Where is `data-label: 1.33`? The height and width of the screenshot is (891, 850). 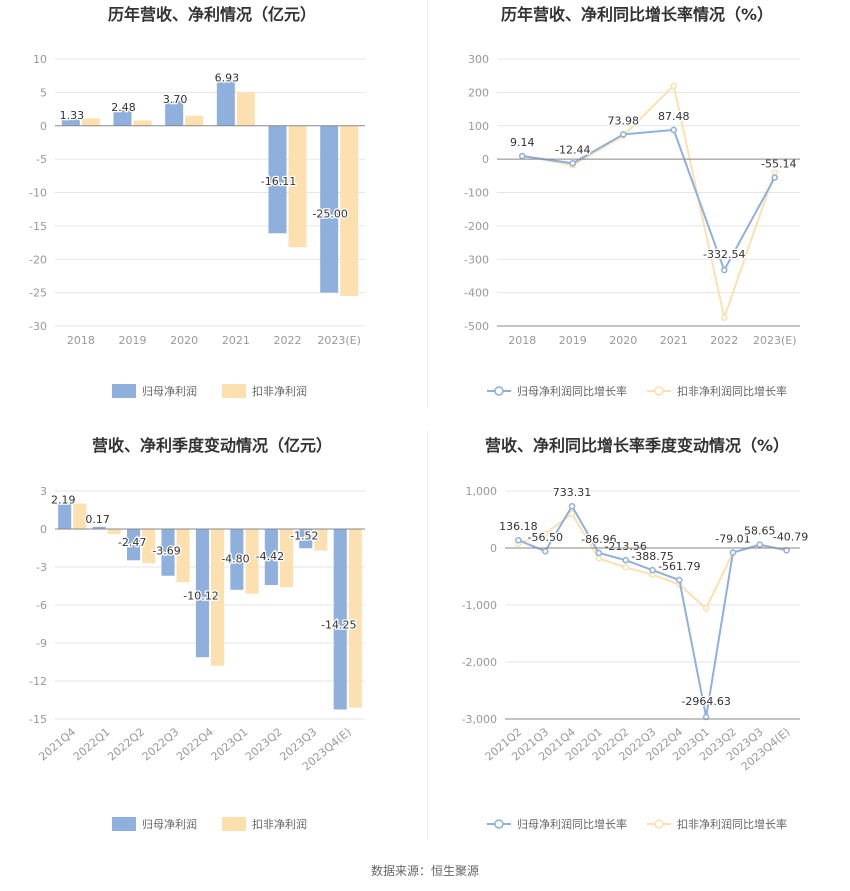
data-label: 1.33 is located at coordinates (72, 115).